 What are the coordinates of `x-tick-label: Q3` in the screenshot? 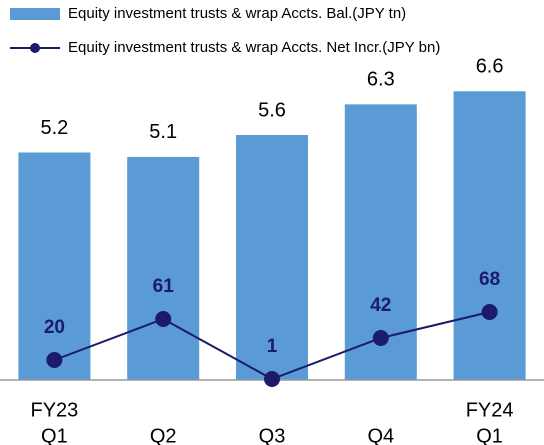 It's located at (272, 435).